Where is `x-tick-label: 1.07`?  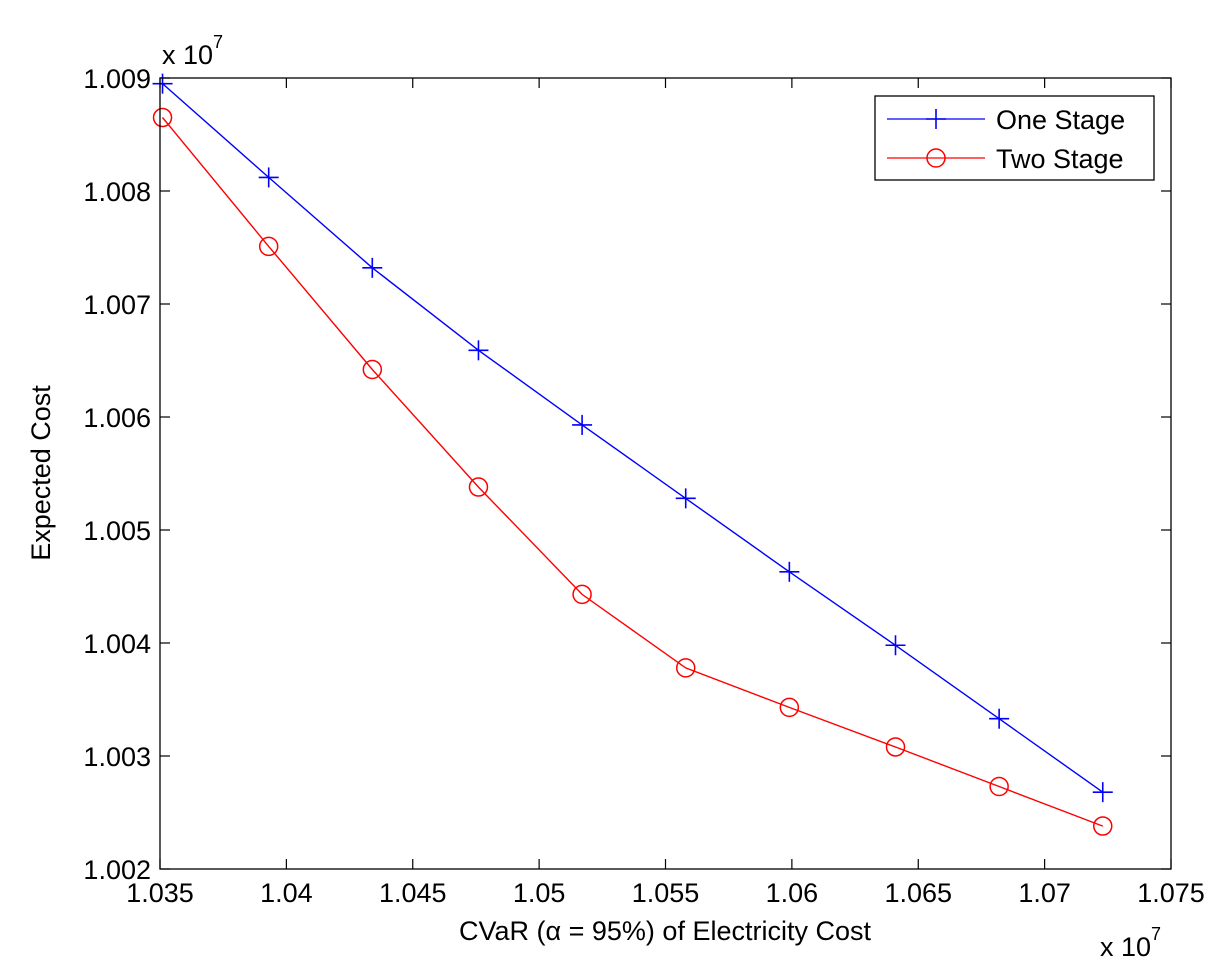 x-tick-label: 1.07 is located at coordinates (1044, 893).